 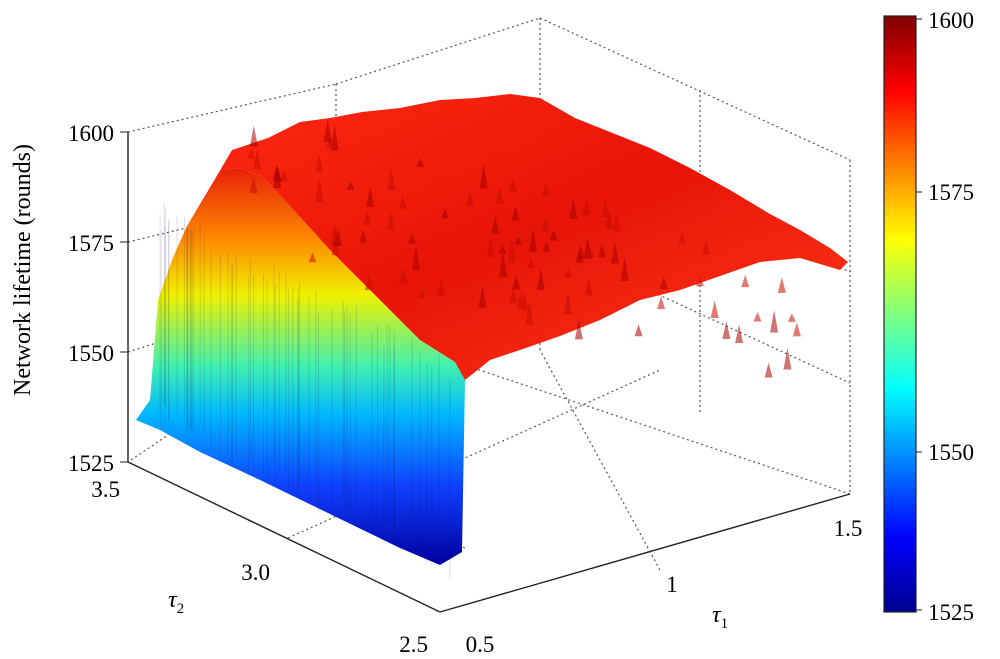 What do you see at coordinates (91, 353) in the screenshot?
I see `z-tick-label: 1550` at bounding box center [91, 353].